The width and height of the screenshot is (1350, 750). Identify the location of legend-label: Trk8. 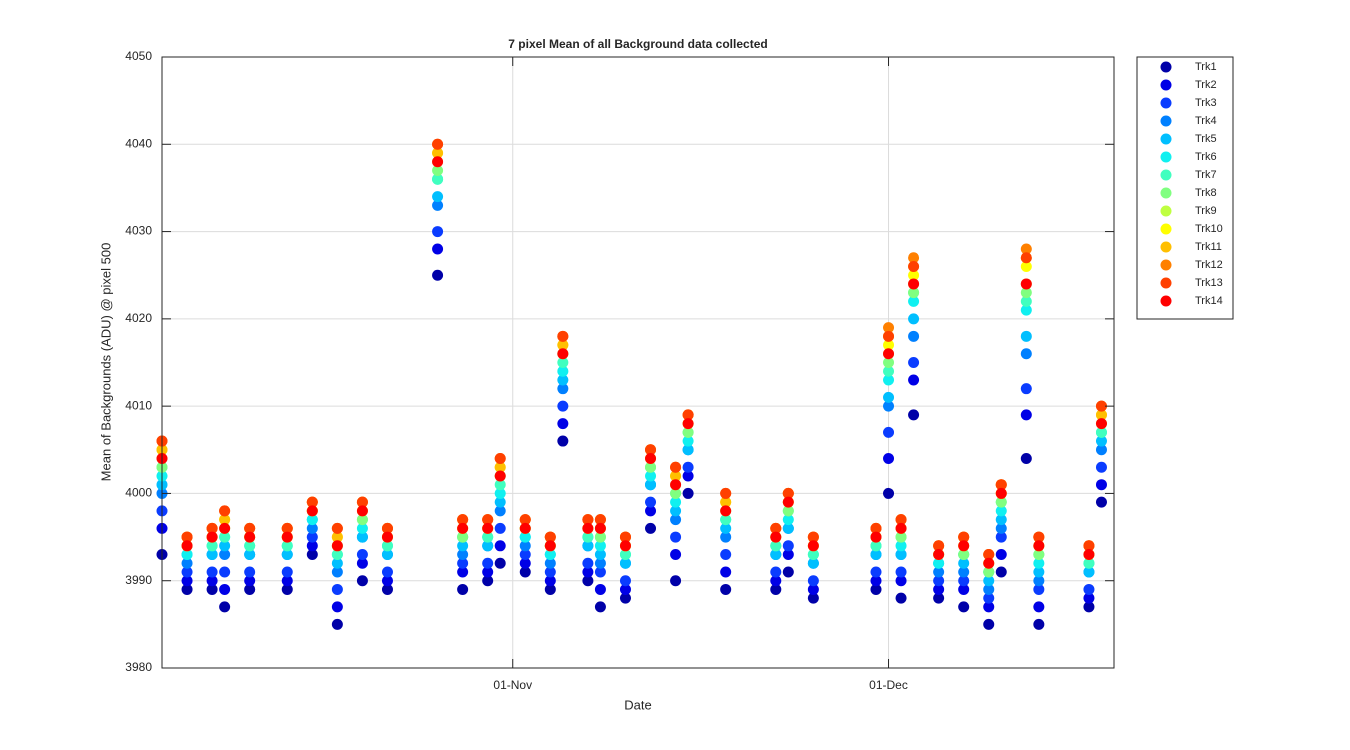
(1206, 193).